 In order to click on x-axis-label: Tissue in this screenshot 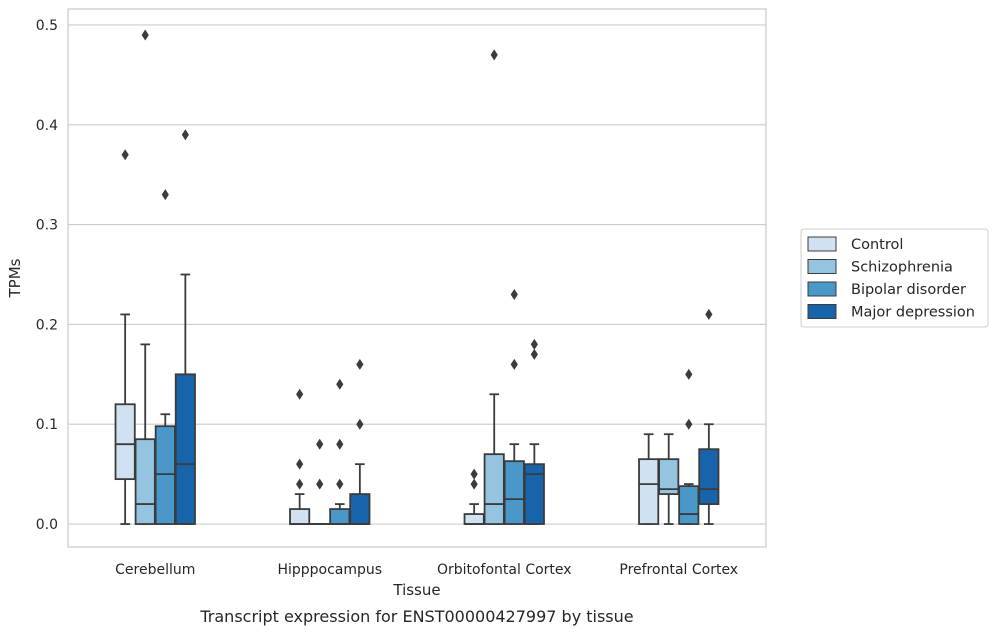, I will do `click(416, 590)`.